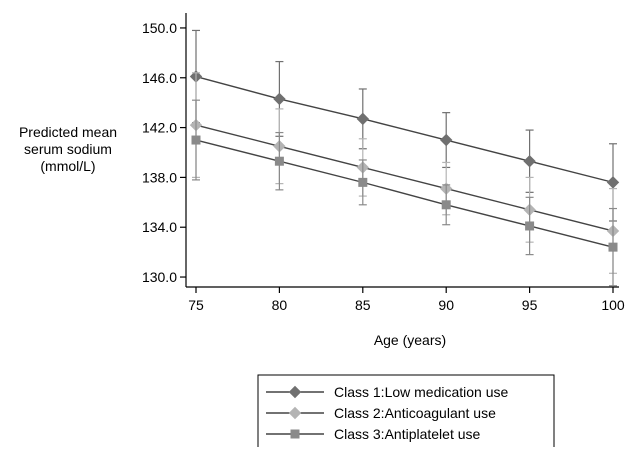  Describe the element at coordinates (159, 277) in the screenshot. I see `y-tick-label: 130.0` at that location.